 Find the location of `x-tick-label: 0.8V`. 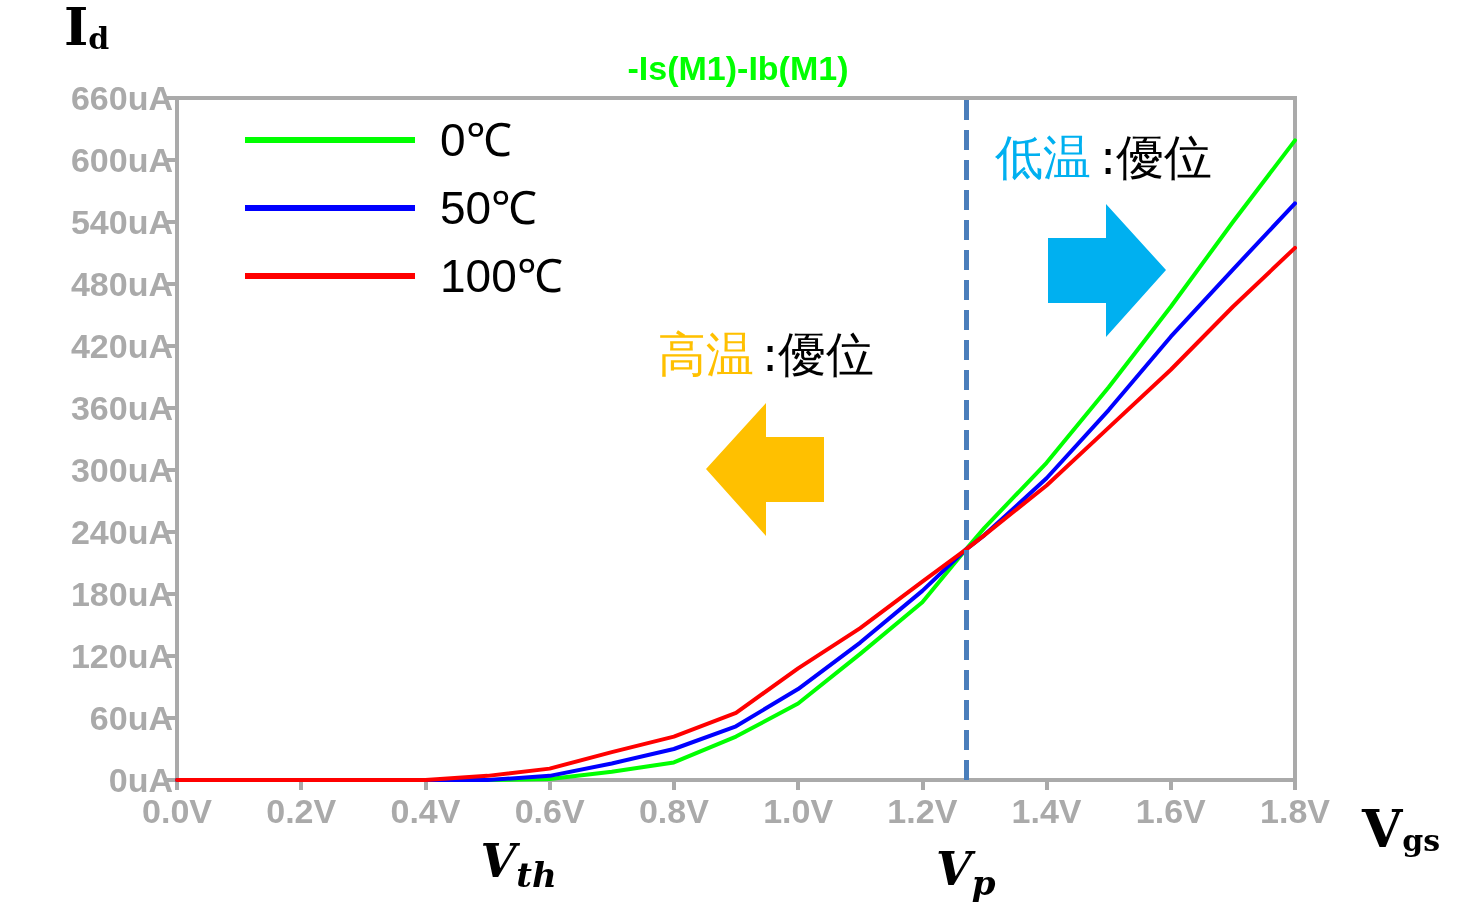

x-tick-label: 0.8V is located at coordinates (674, 811).